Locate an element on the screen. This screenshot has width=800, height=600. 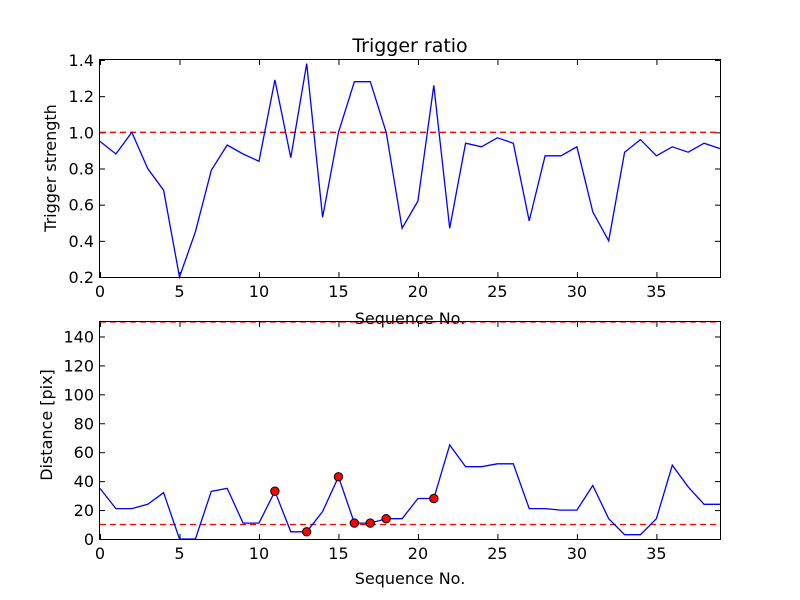
y-tick-label: 100 is located at coordinates (78, 394).